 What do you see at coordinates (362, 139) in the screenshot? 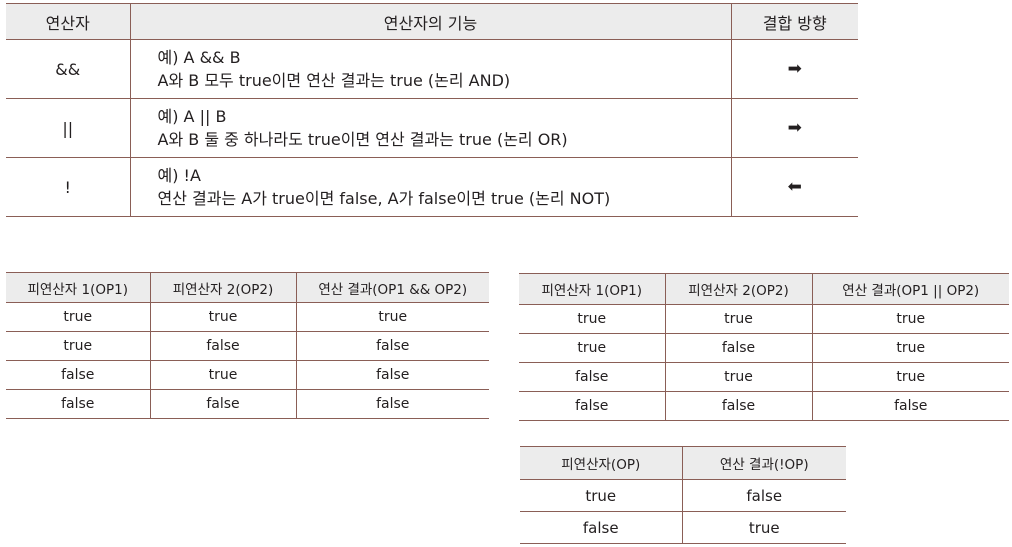
I see `description-text: A와 B 둘 중 하나라도 true이면 연산 결과는 true (논리 OR)` at bounding box center [362, 139].